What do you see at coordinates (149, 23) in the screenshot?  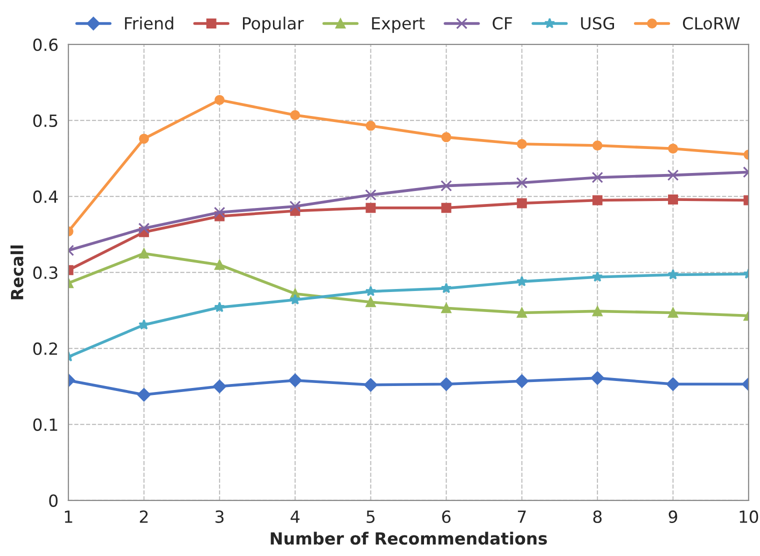 I see `legend-label: Friend` at bounding box center [149, 23].